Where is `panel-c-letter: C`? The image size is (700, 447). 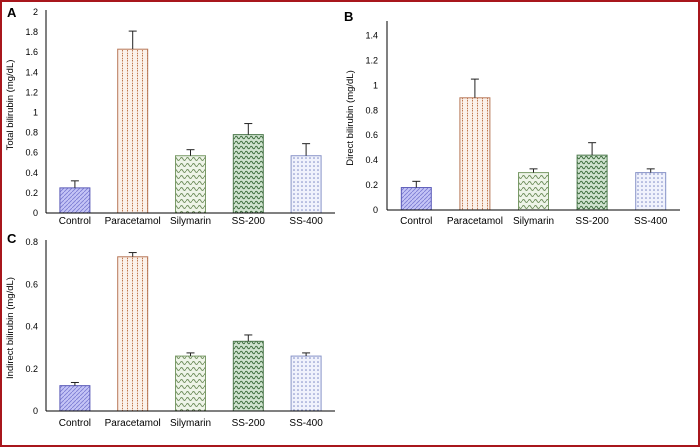 panel-c-letter: C is located at coordinates (12, 238).